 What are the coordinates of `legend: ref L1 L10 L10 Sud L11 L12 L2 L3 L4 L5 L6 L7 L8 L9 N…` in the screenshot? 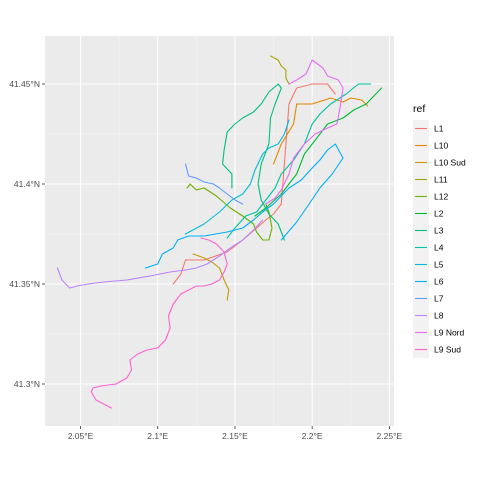 It's located at (439, 230).